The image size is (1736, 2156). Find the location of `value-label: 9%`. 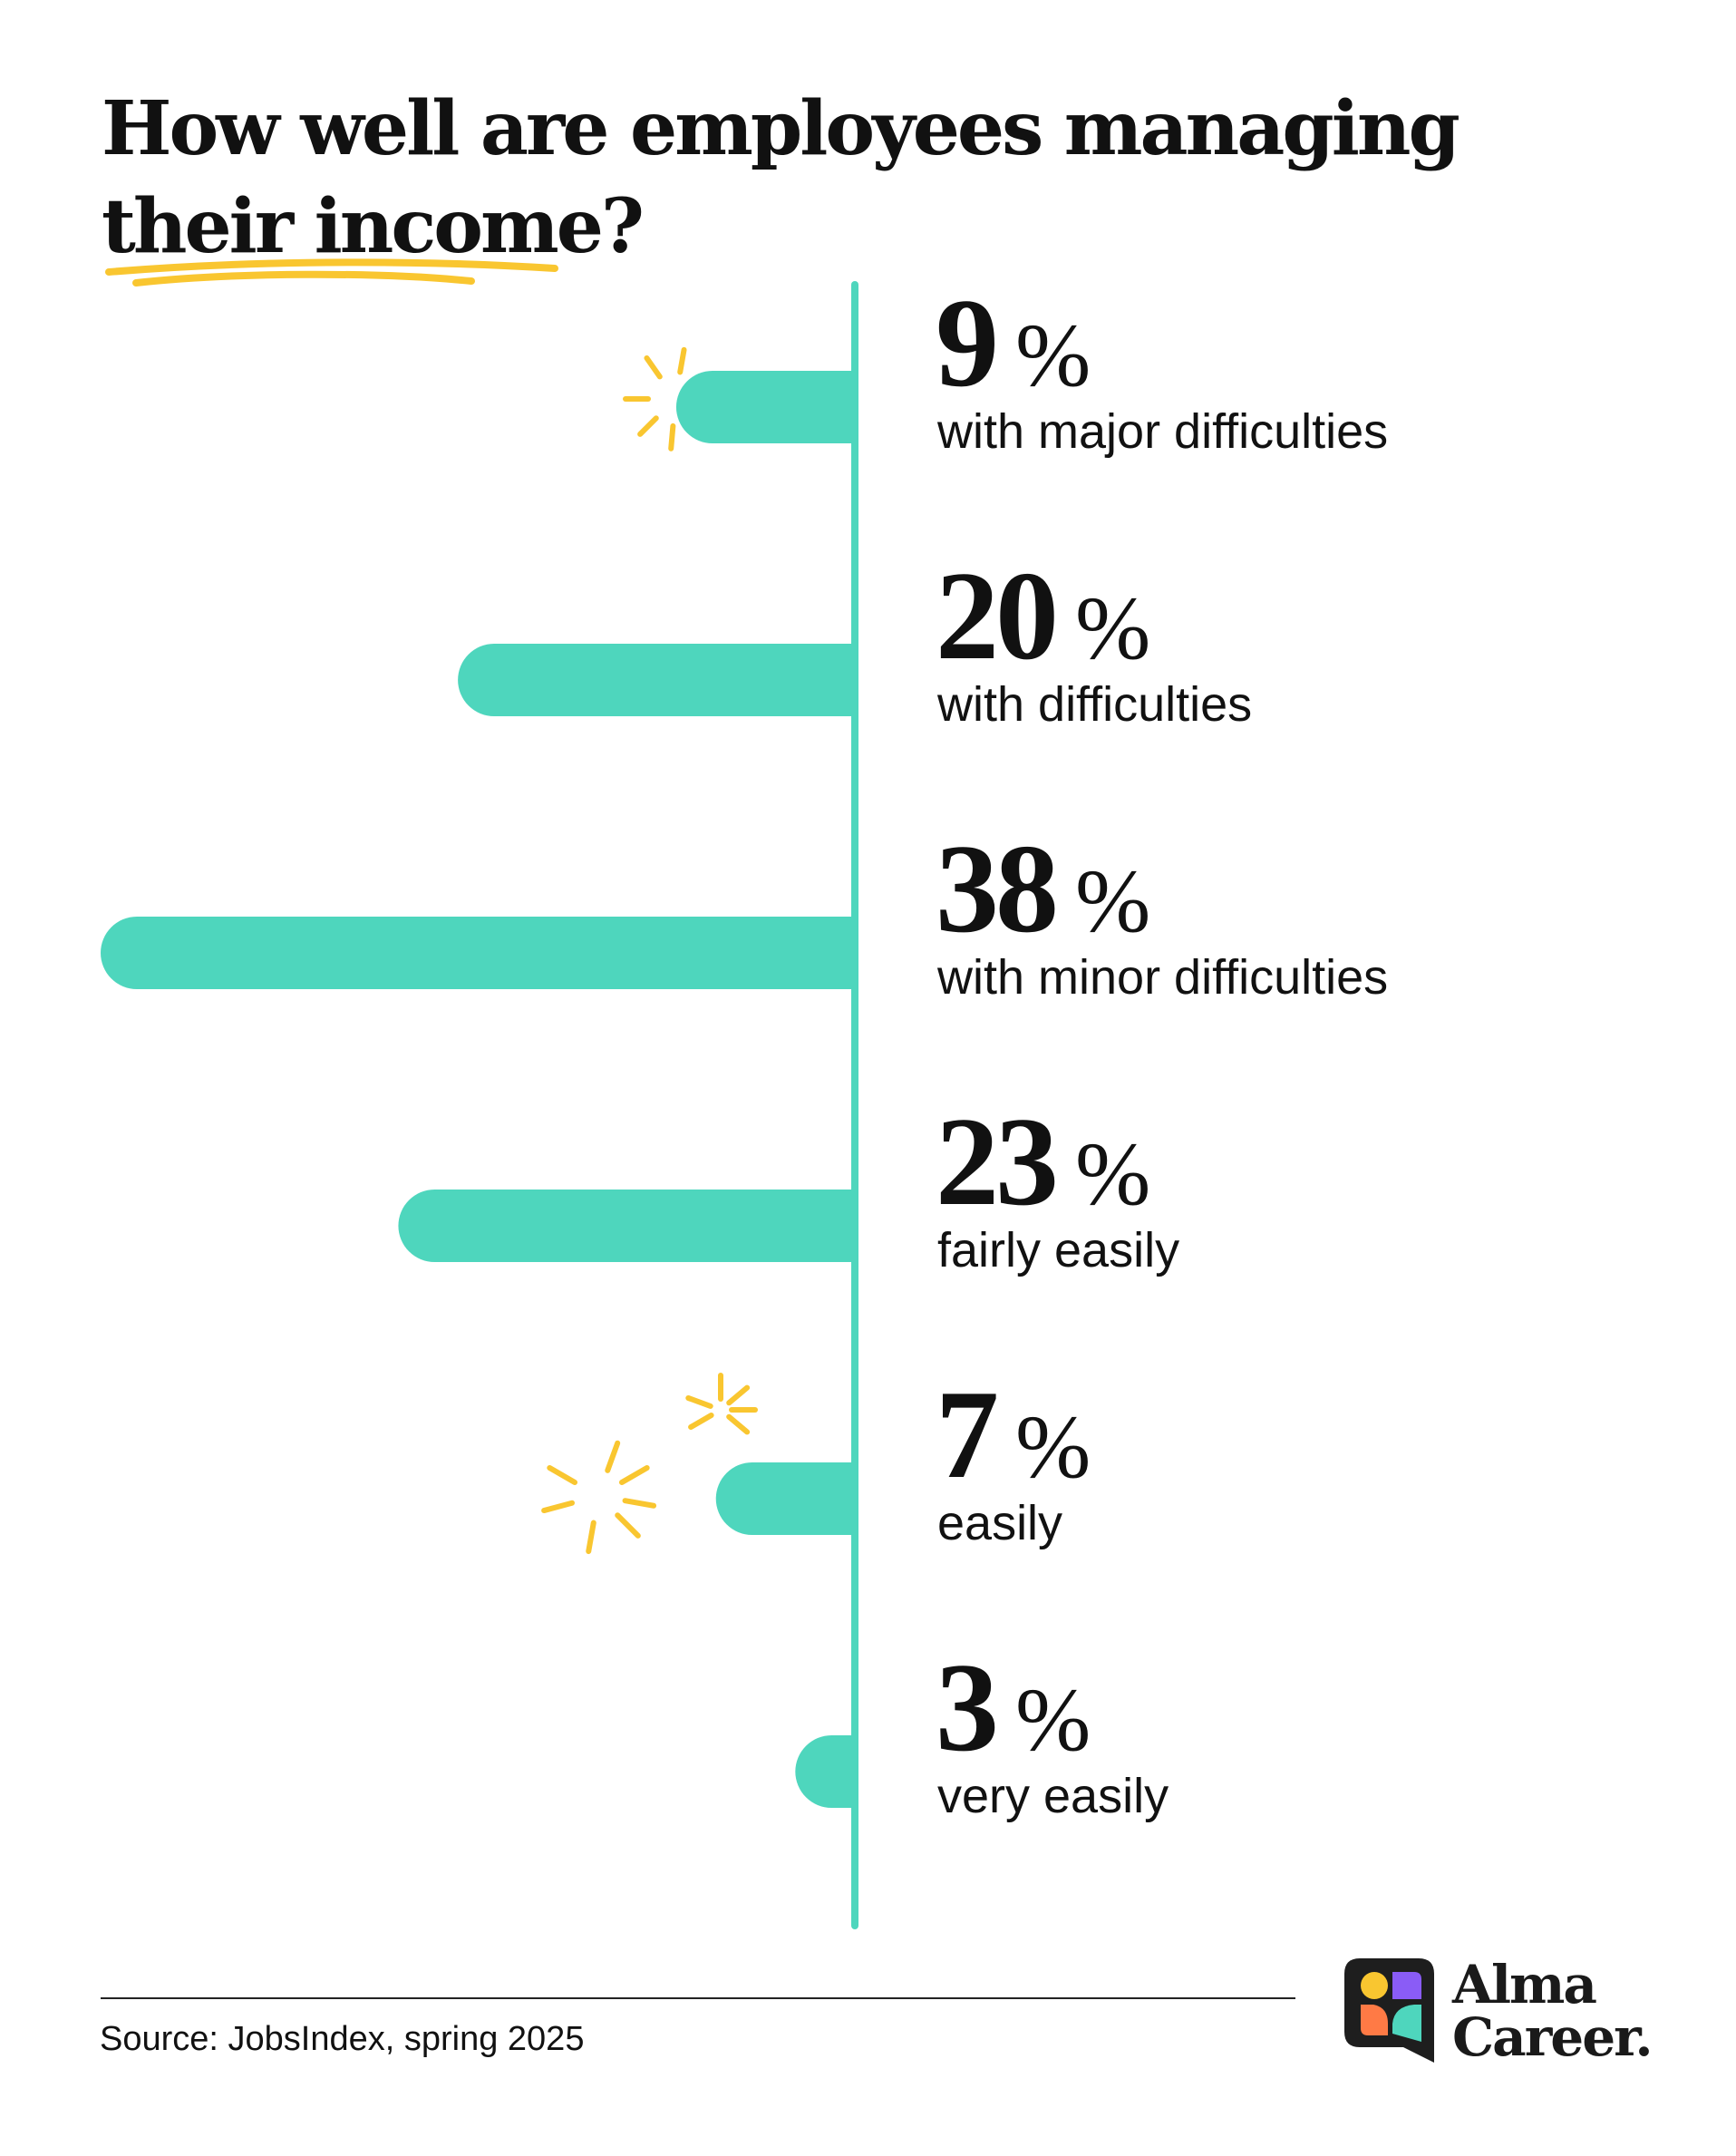

value-label: 9% is located at coordinates (1013, 343).